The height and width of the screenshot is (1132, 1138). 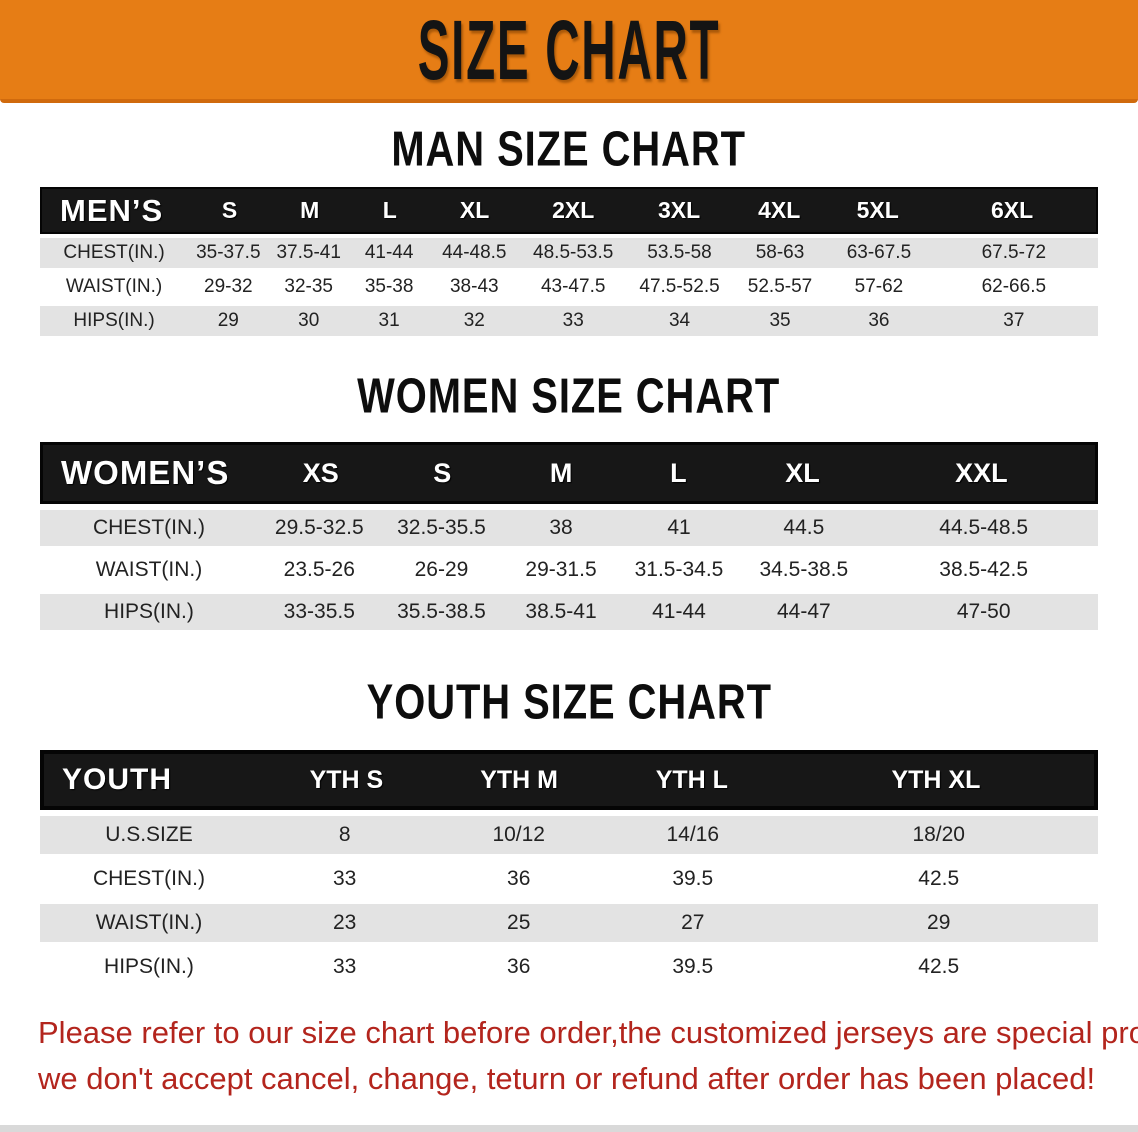 What do you see at coordinates (474, 286) in the screenshot?
I see `size-value: 38-43` at bounding box center [474, 286].